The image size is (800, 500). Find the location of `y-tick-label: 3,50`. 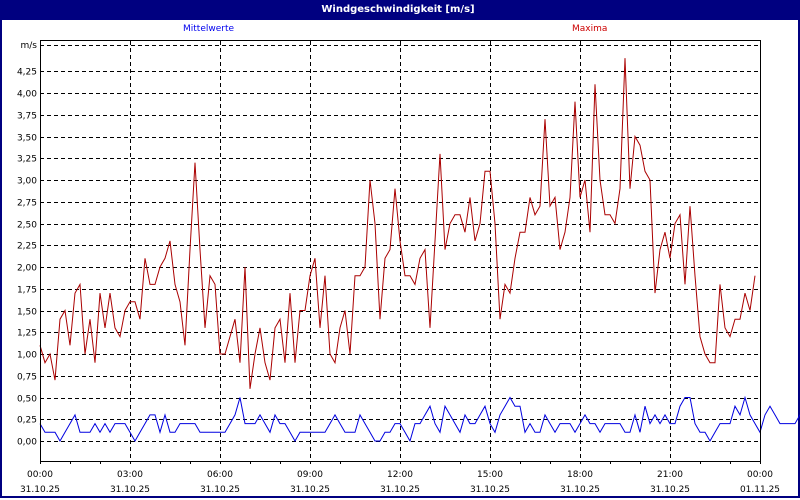

y-tick-label: 3,50 is located at coordinates (27, 139).